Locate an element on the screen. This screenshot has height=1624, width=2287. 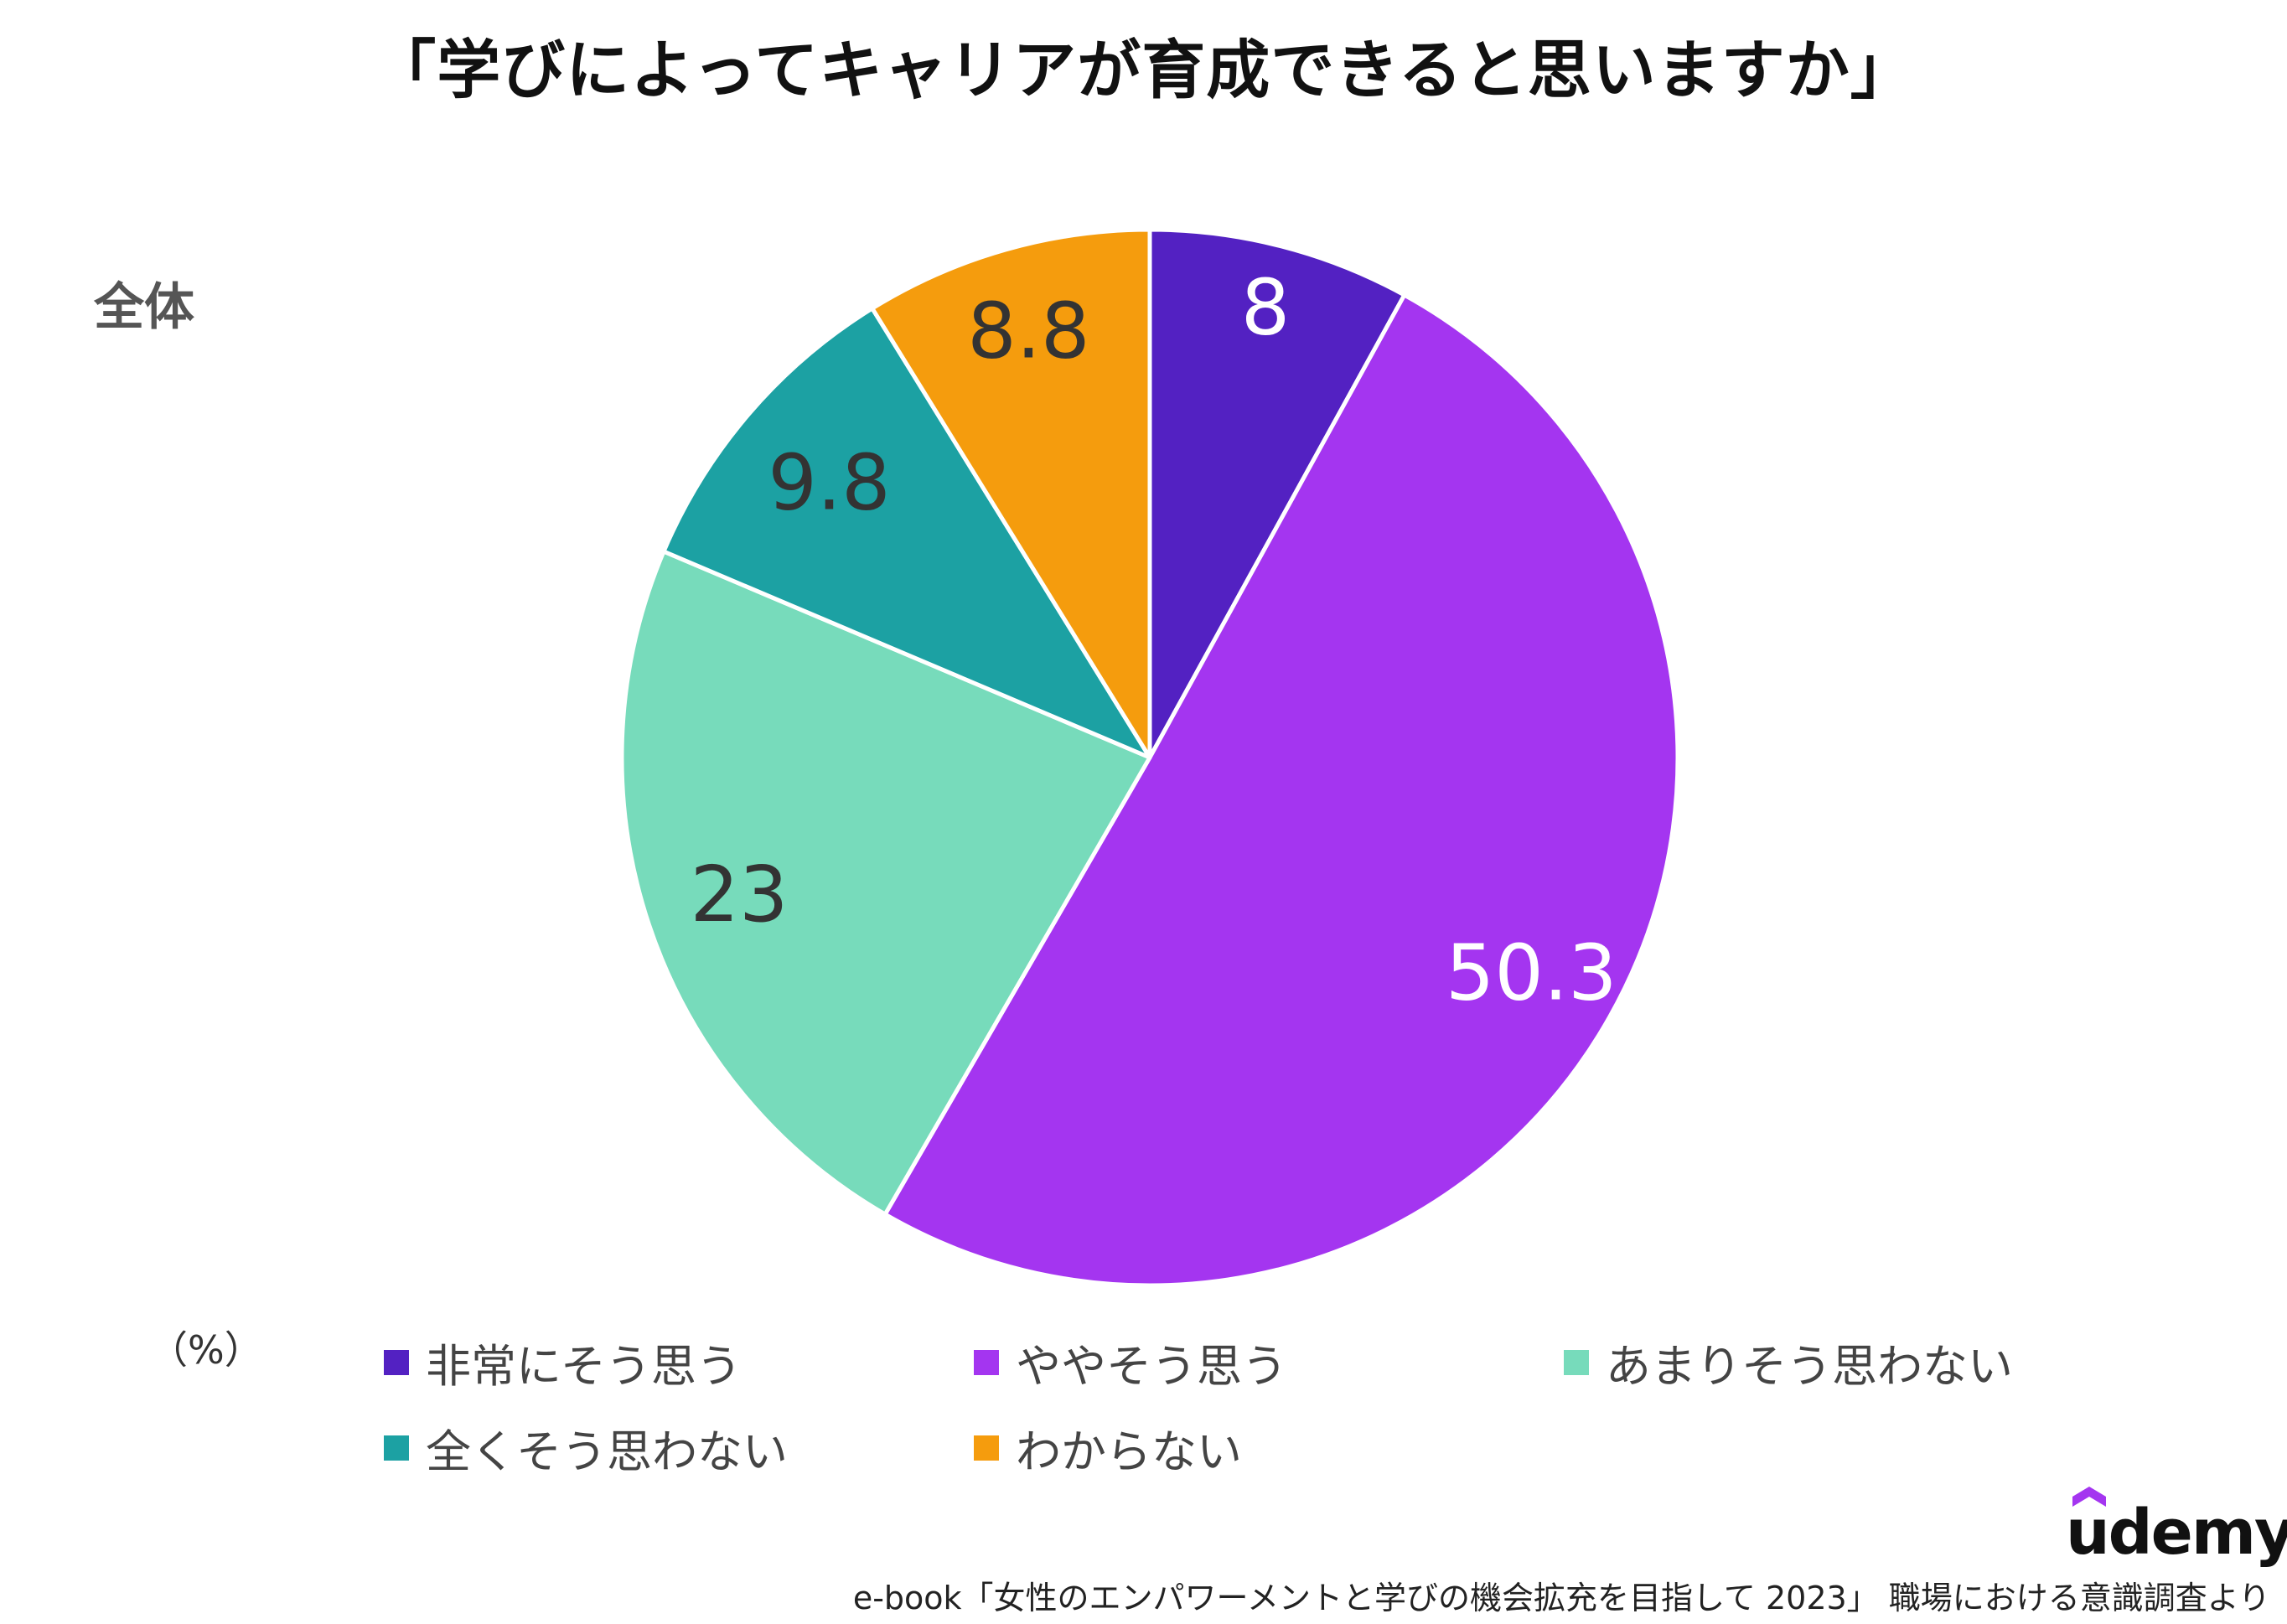
unit-label: （%） is located at coordinates (206, 1350).